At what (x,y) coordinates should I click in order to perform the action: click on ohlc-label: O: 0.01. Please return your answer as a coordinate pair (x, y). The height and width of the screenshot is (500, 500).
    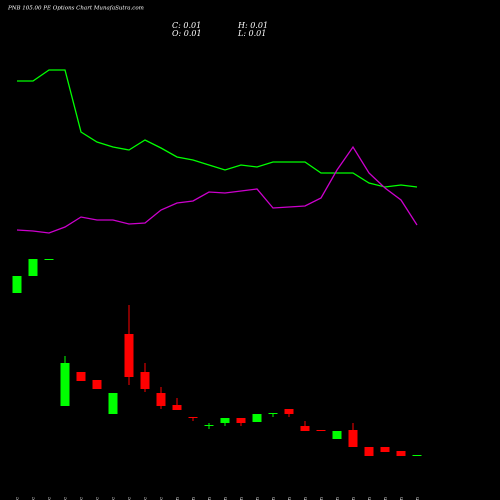
    Looking at the image, I should click on (187, 33).